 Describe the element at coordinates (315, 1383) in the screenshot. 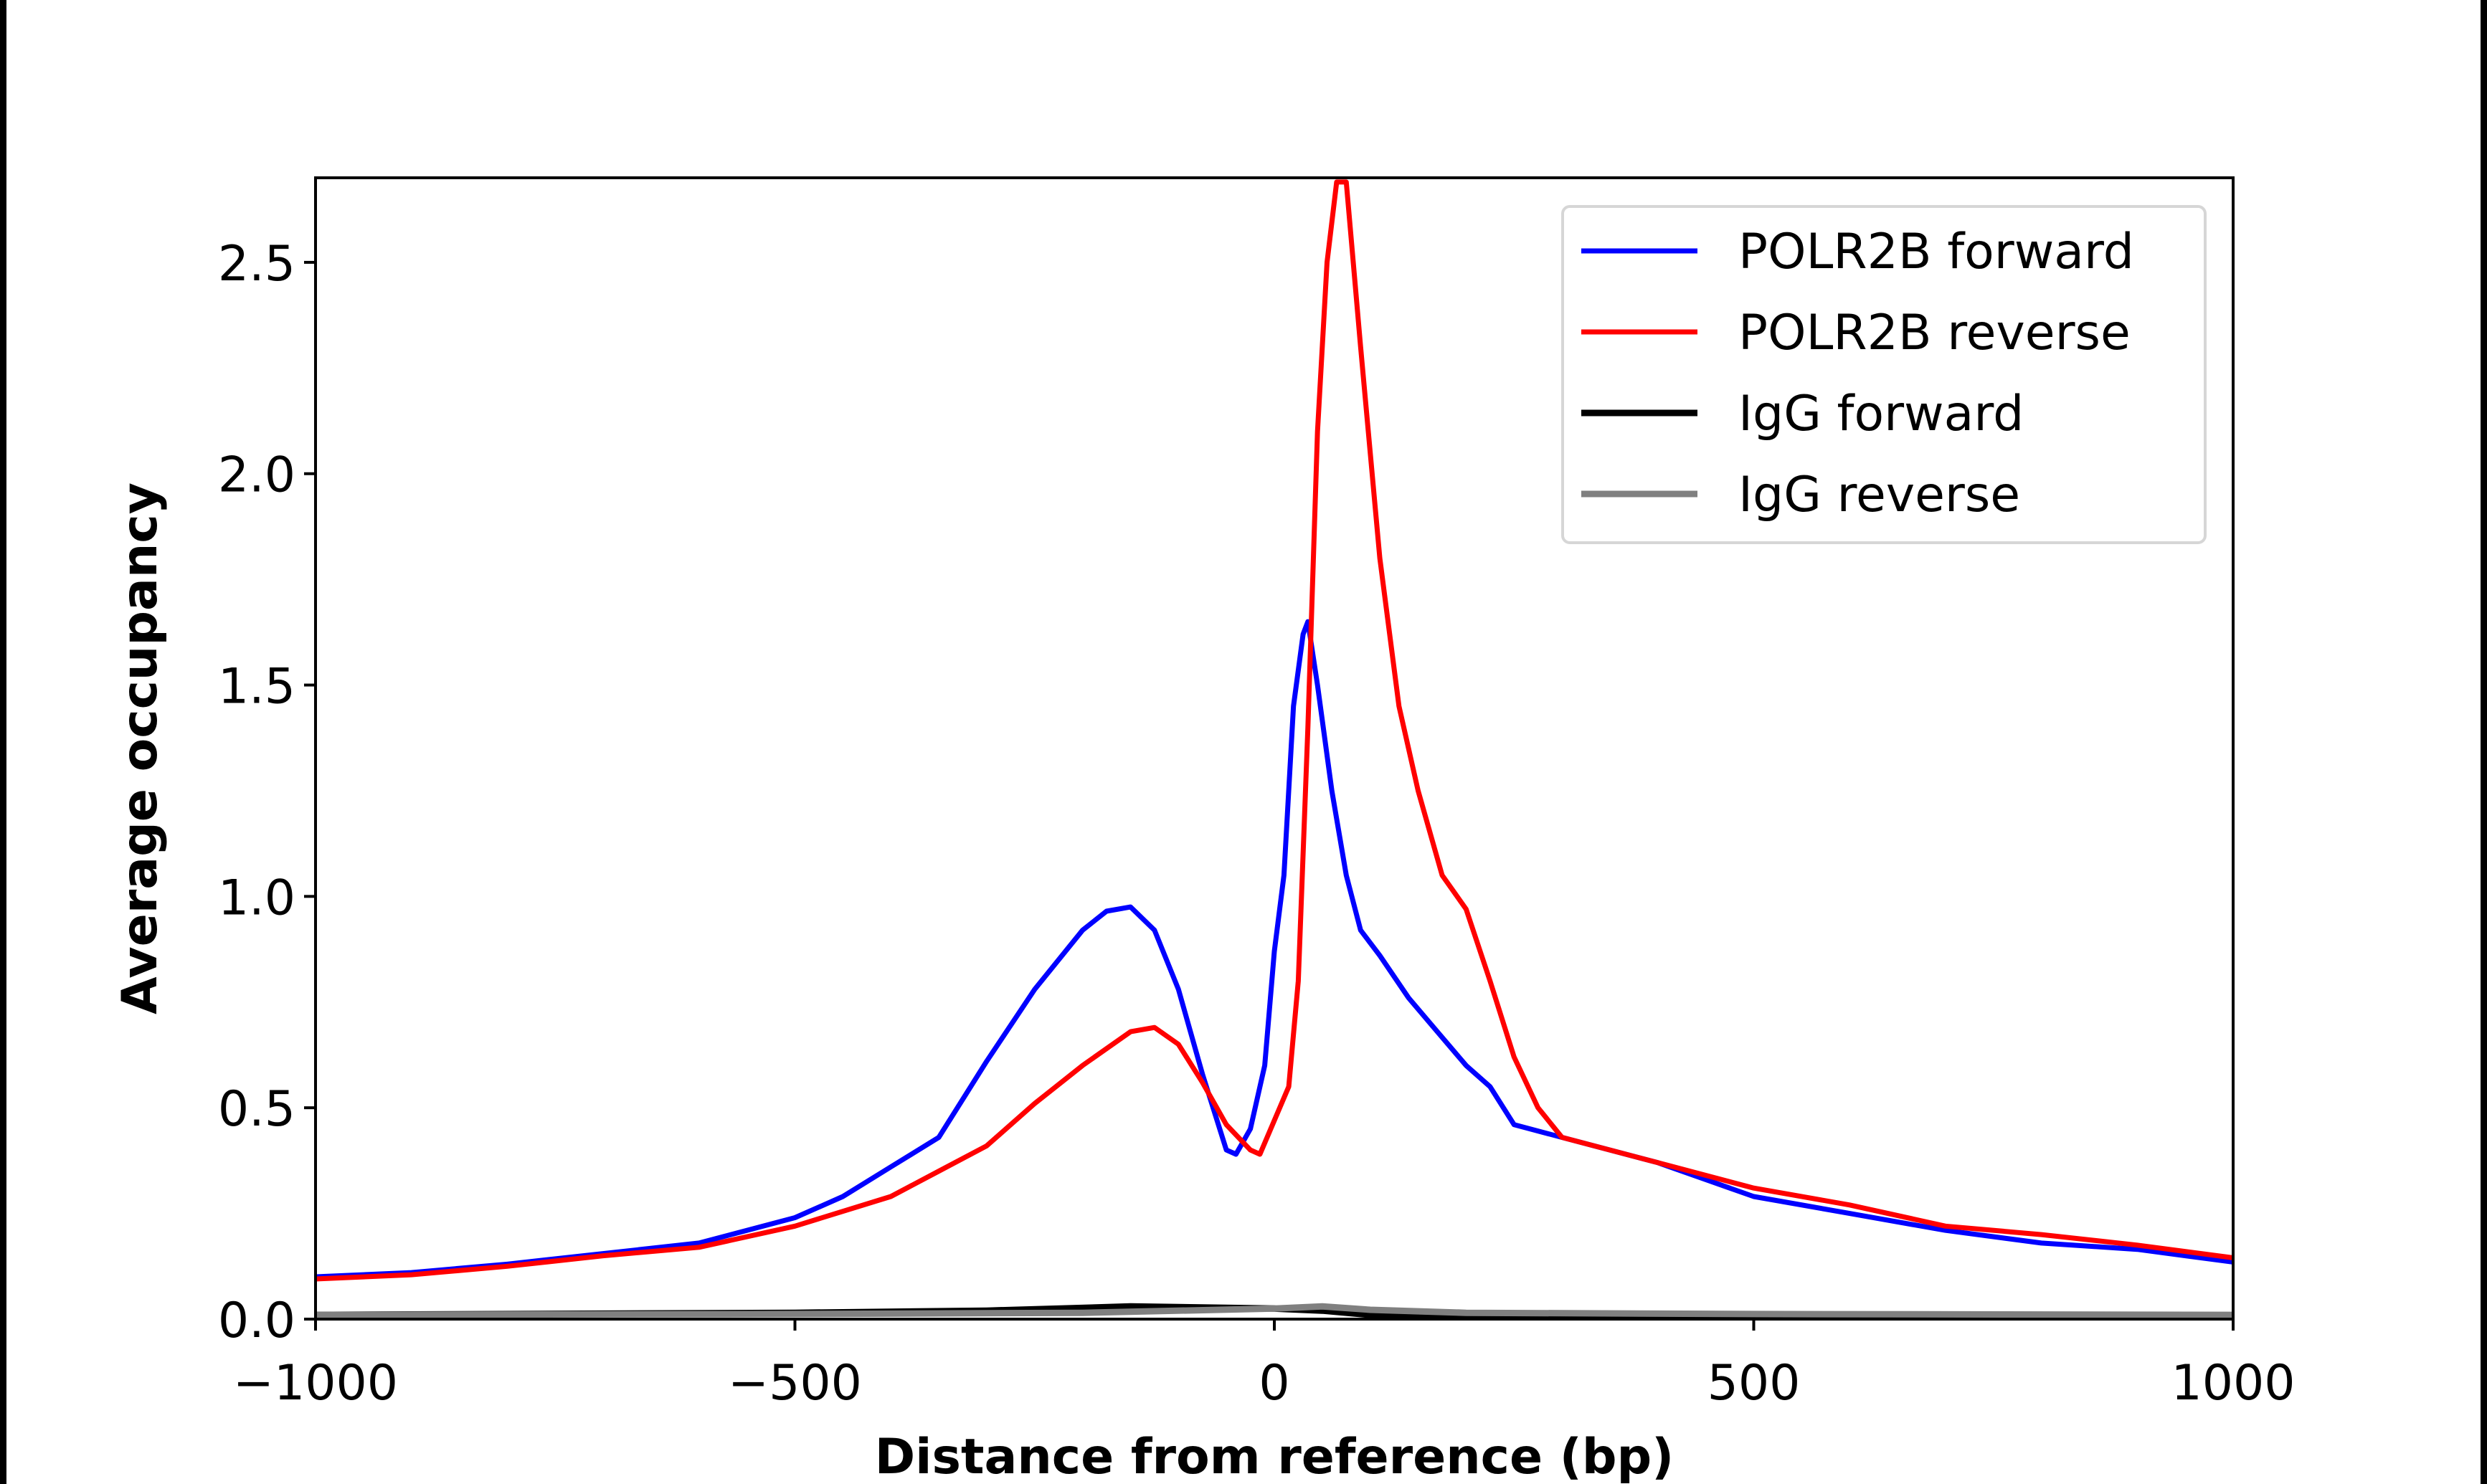

I see `x-tick-label: −1000` at that location.